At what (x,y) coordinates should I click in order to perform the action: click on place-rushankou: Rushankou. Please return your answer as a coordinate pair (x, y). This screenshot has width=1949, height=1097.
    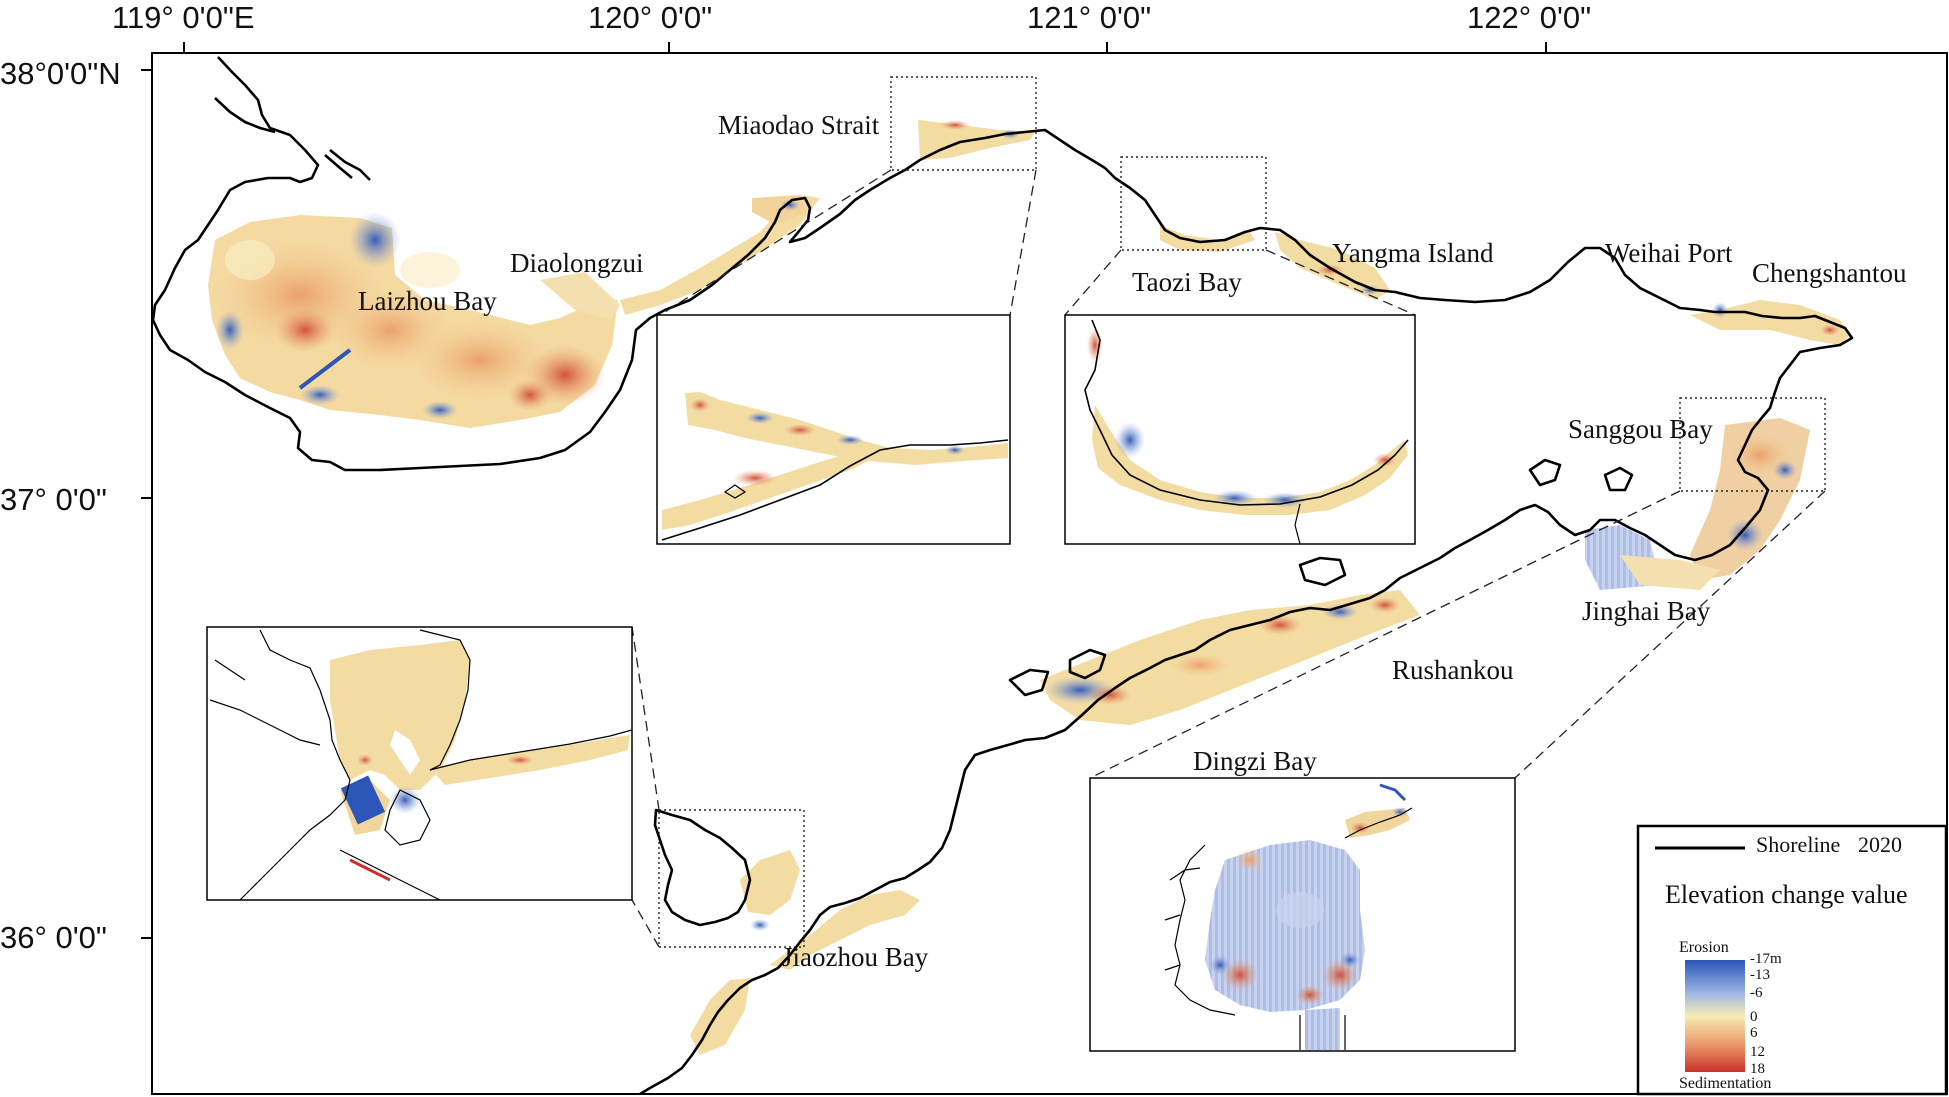
    Looking at the image, I should click on (1453, 670).